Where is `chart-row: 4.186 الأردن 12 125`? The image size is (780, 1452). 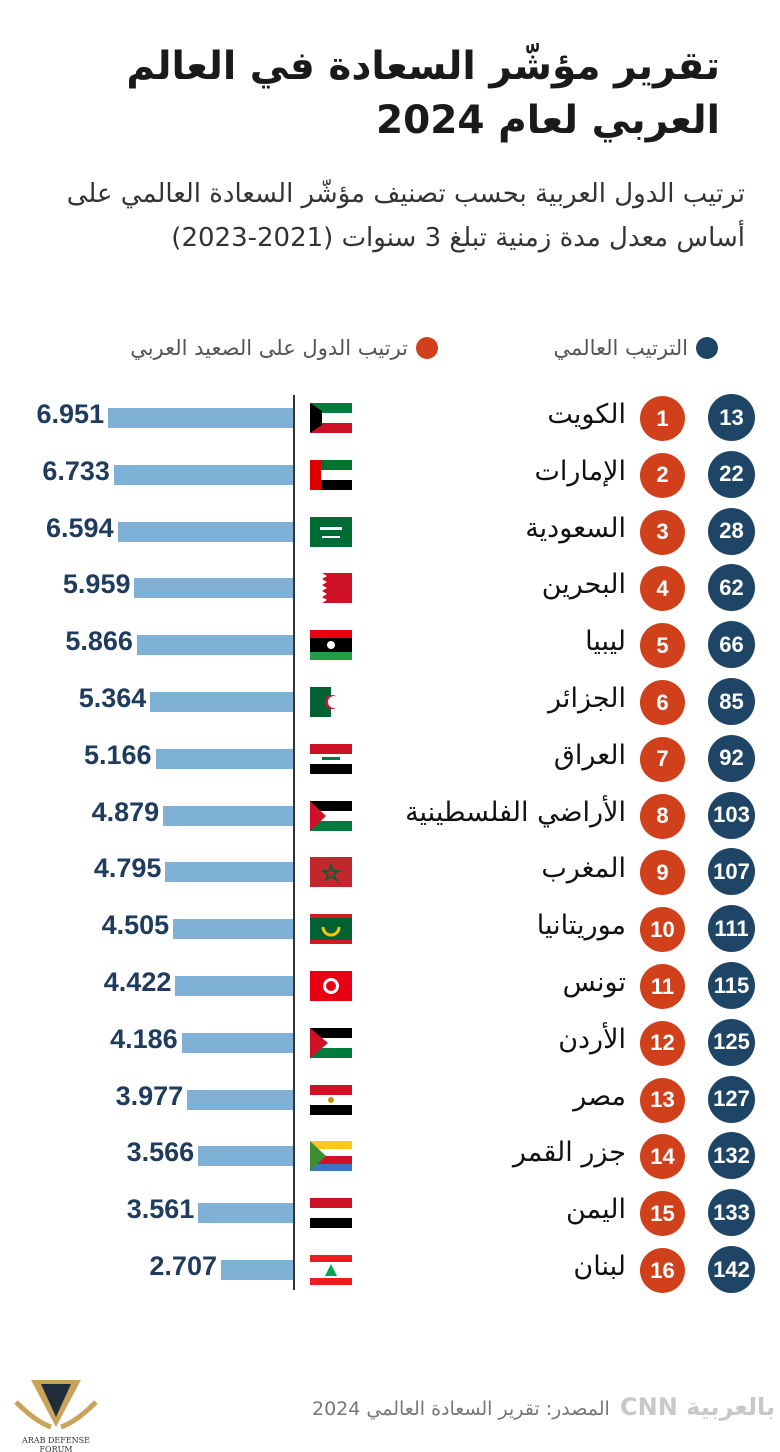 chart-row: 4.186 الأردن 12 125 is located at coordinates (390, 1043).